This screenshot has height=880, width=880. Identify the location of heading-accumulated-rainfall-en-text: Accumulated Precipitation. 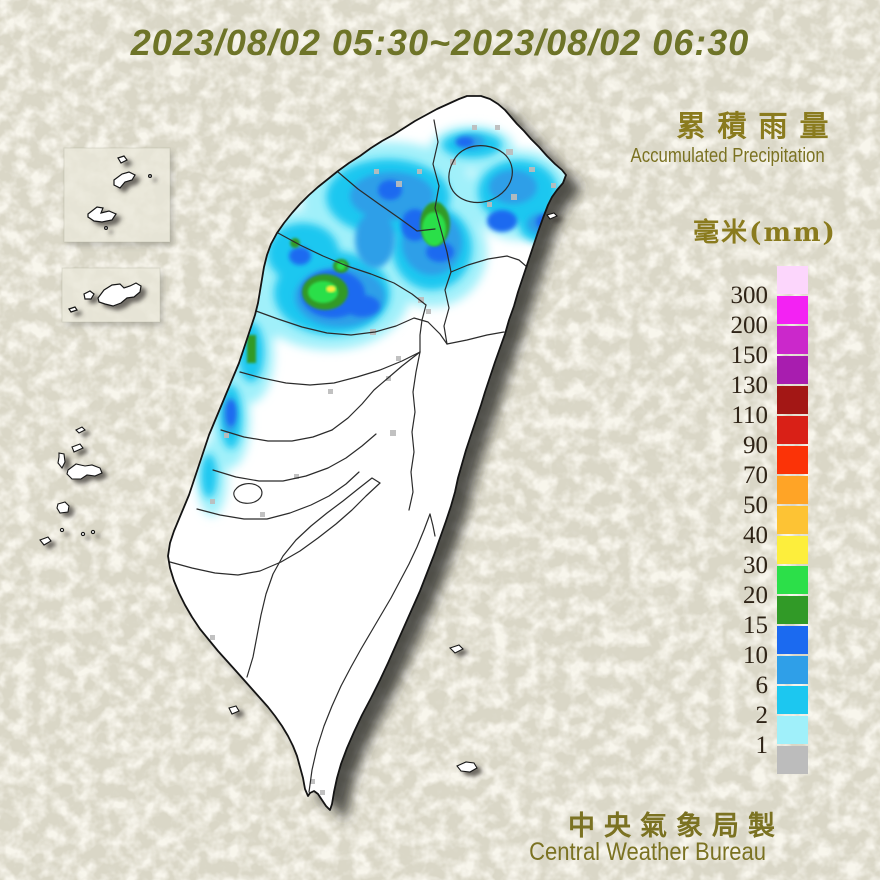
(727, 156).